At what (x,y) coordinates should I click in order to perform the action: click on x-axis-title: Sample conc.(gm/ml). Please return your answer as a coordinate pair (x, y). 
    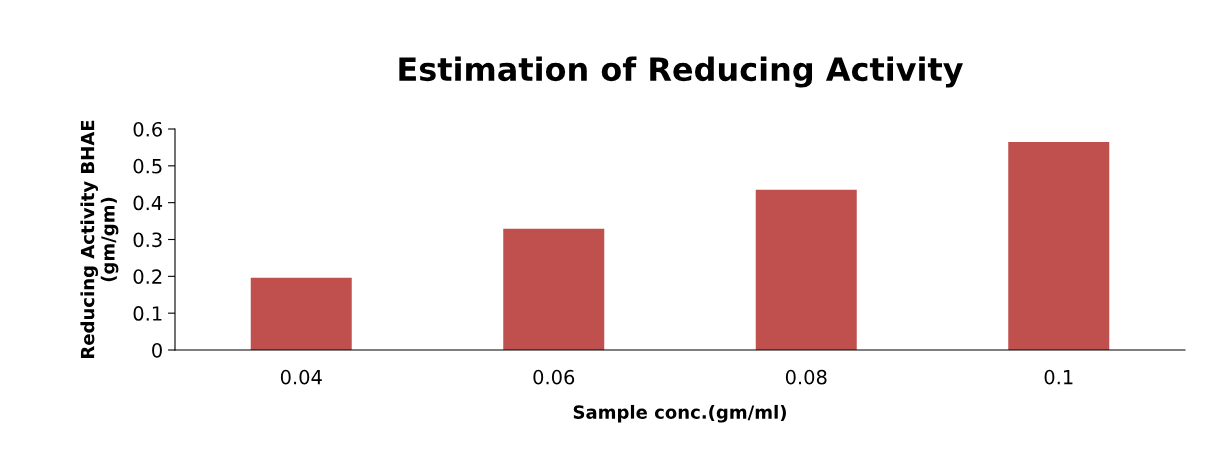
    Looking at the image, I should click on (679, 413).